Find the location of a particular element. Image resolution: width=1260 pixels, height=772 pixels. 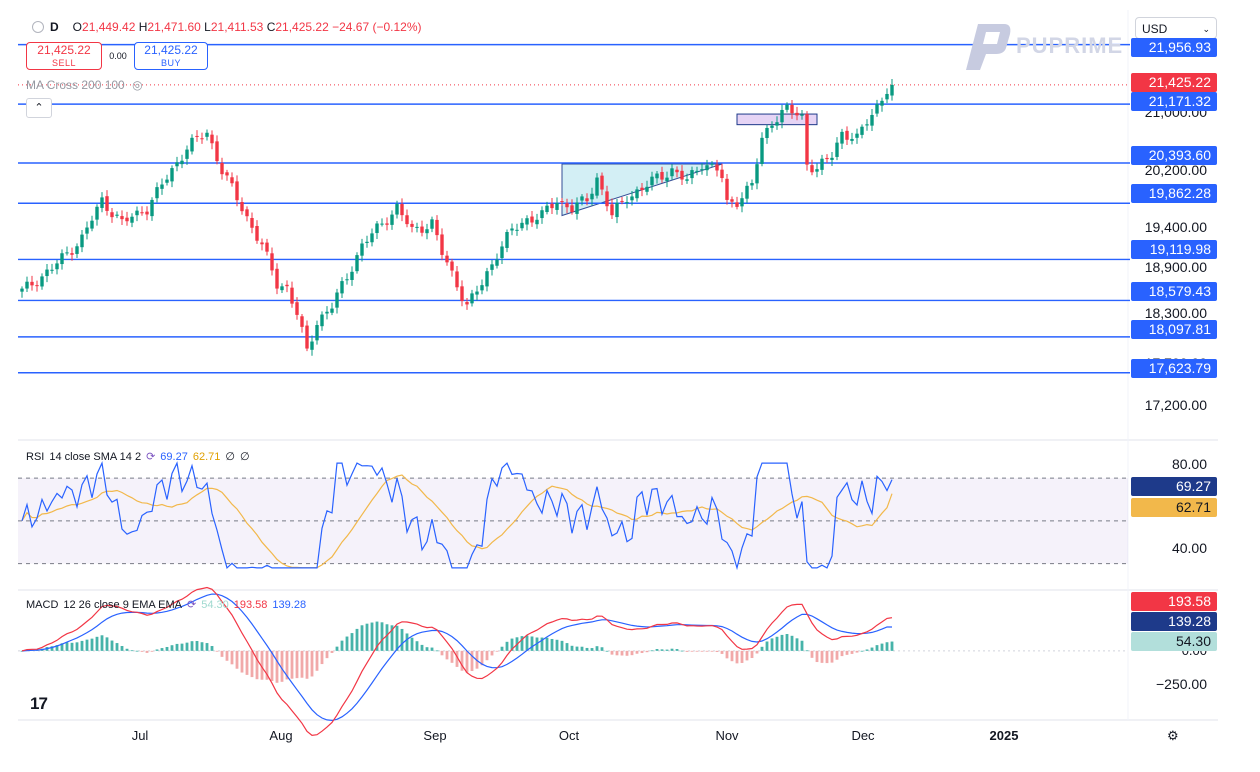

currency-select: USD ⌄ is located at coordinates (1176, 28).